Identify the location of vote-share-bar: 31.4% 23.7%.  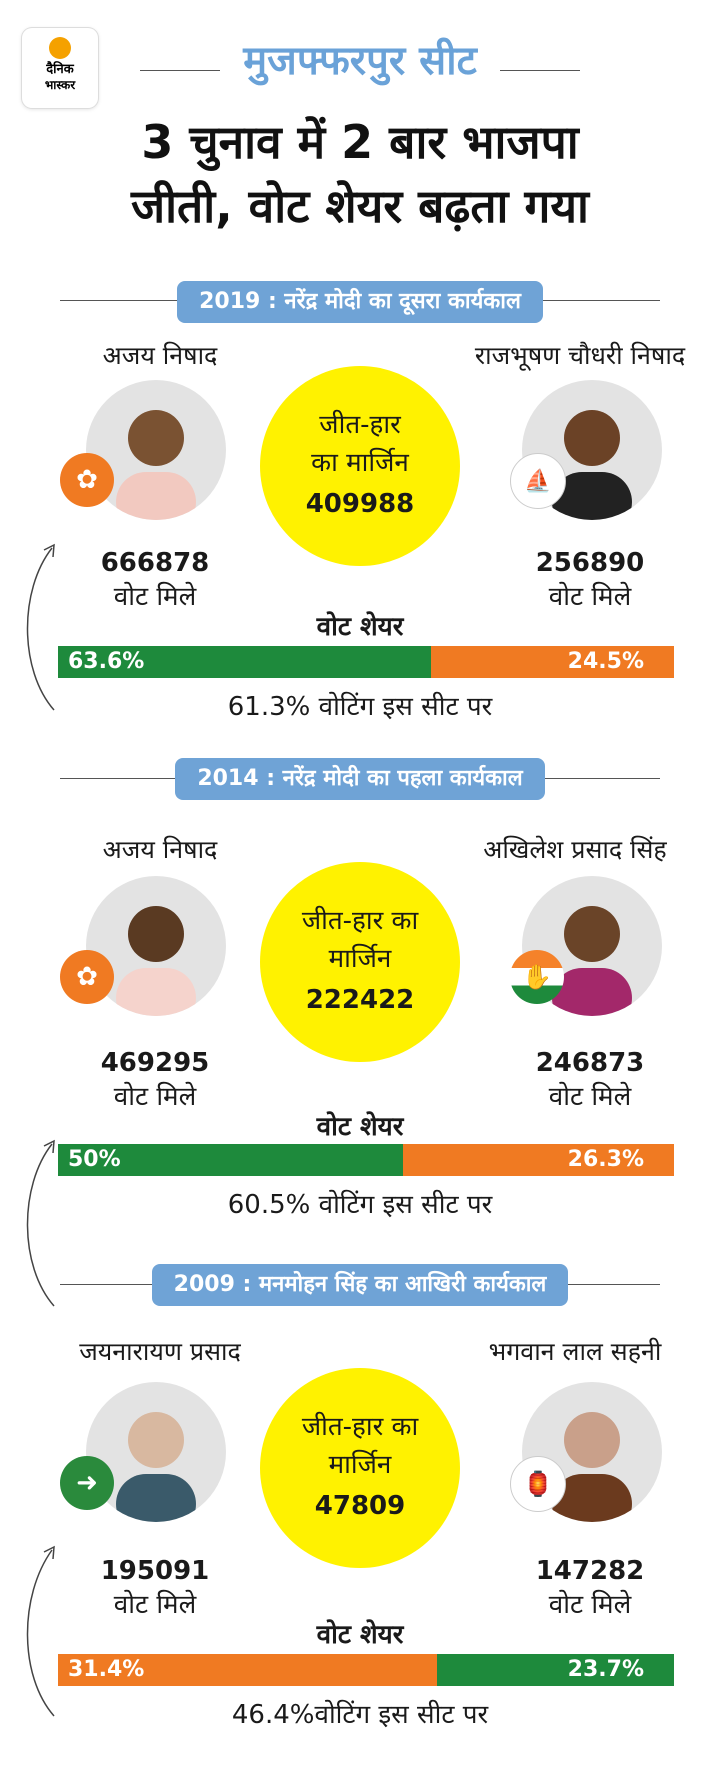
(366, 1670).